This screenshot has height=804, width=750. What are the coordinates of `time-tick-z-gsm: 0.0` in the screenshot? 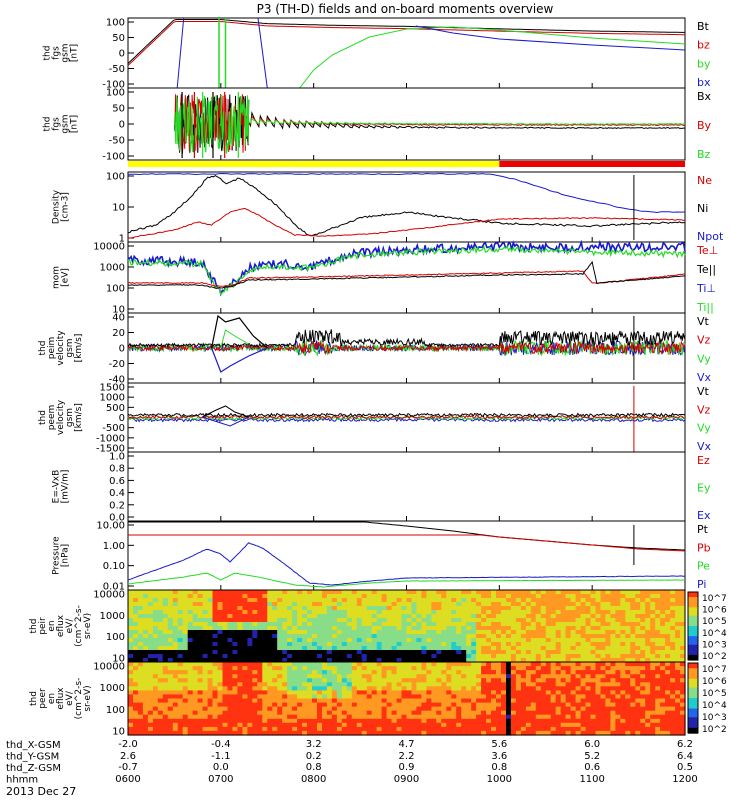 It's located at (221, 767).